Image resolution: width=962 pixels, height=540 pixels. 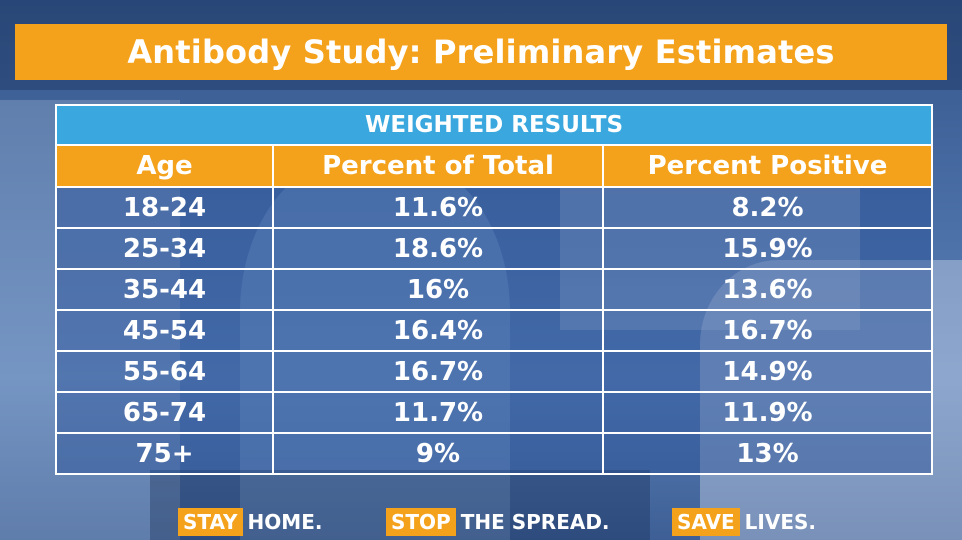 I want to click on cell-percent-of-total: 11.6%, so click(x=438, y=207).